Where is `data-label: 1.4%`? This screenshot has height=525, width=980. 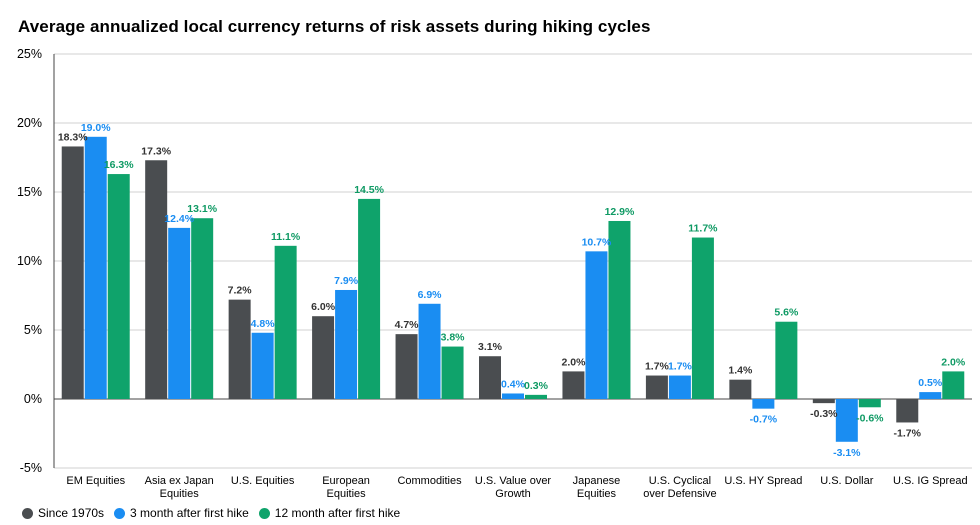 data-label: 1.4% is located at coordinates (740, 371).